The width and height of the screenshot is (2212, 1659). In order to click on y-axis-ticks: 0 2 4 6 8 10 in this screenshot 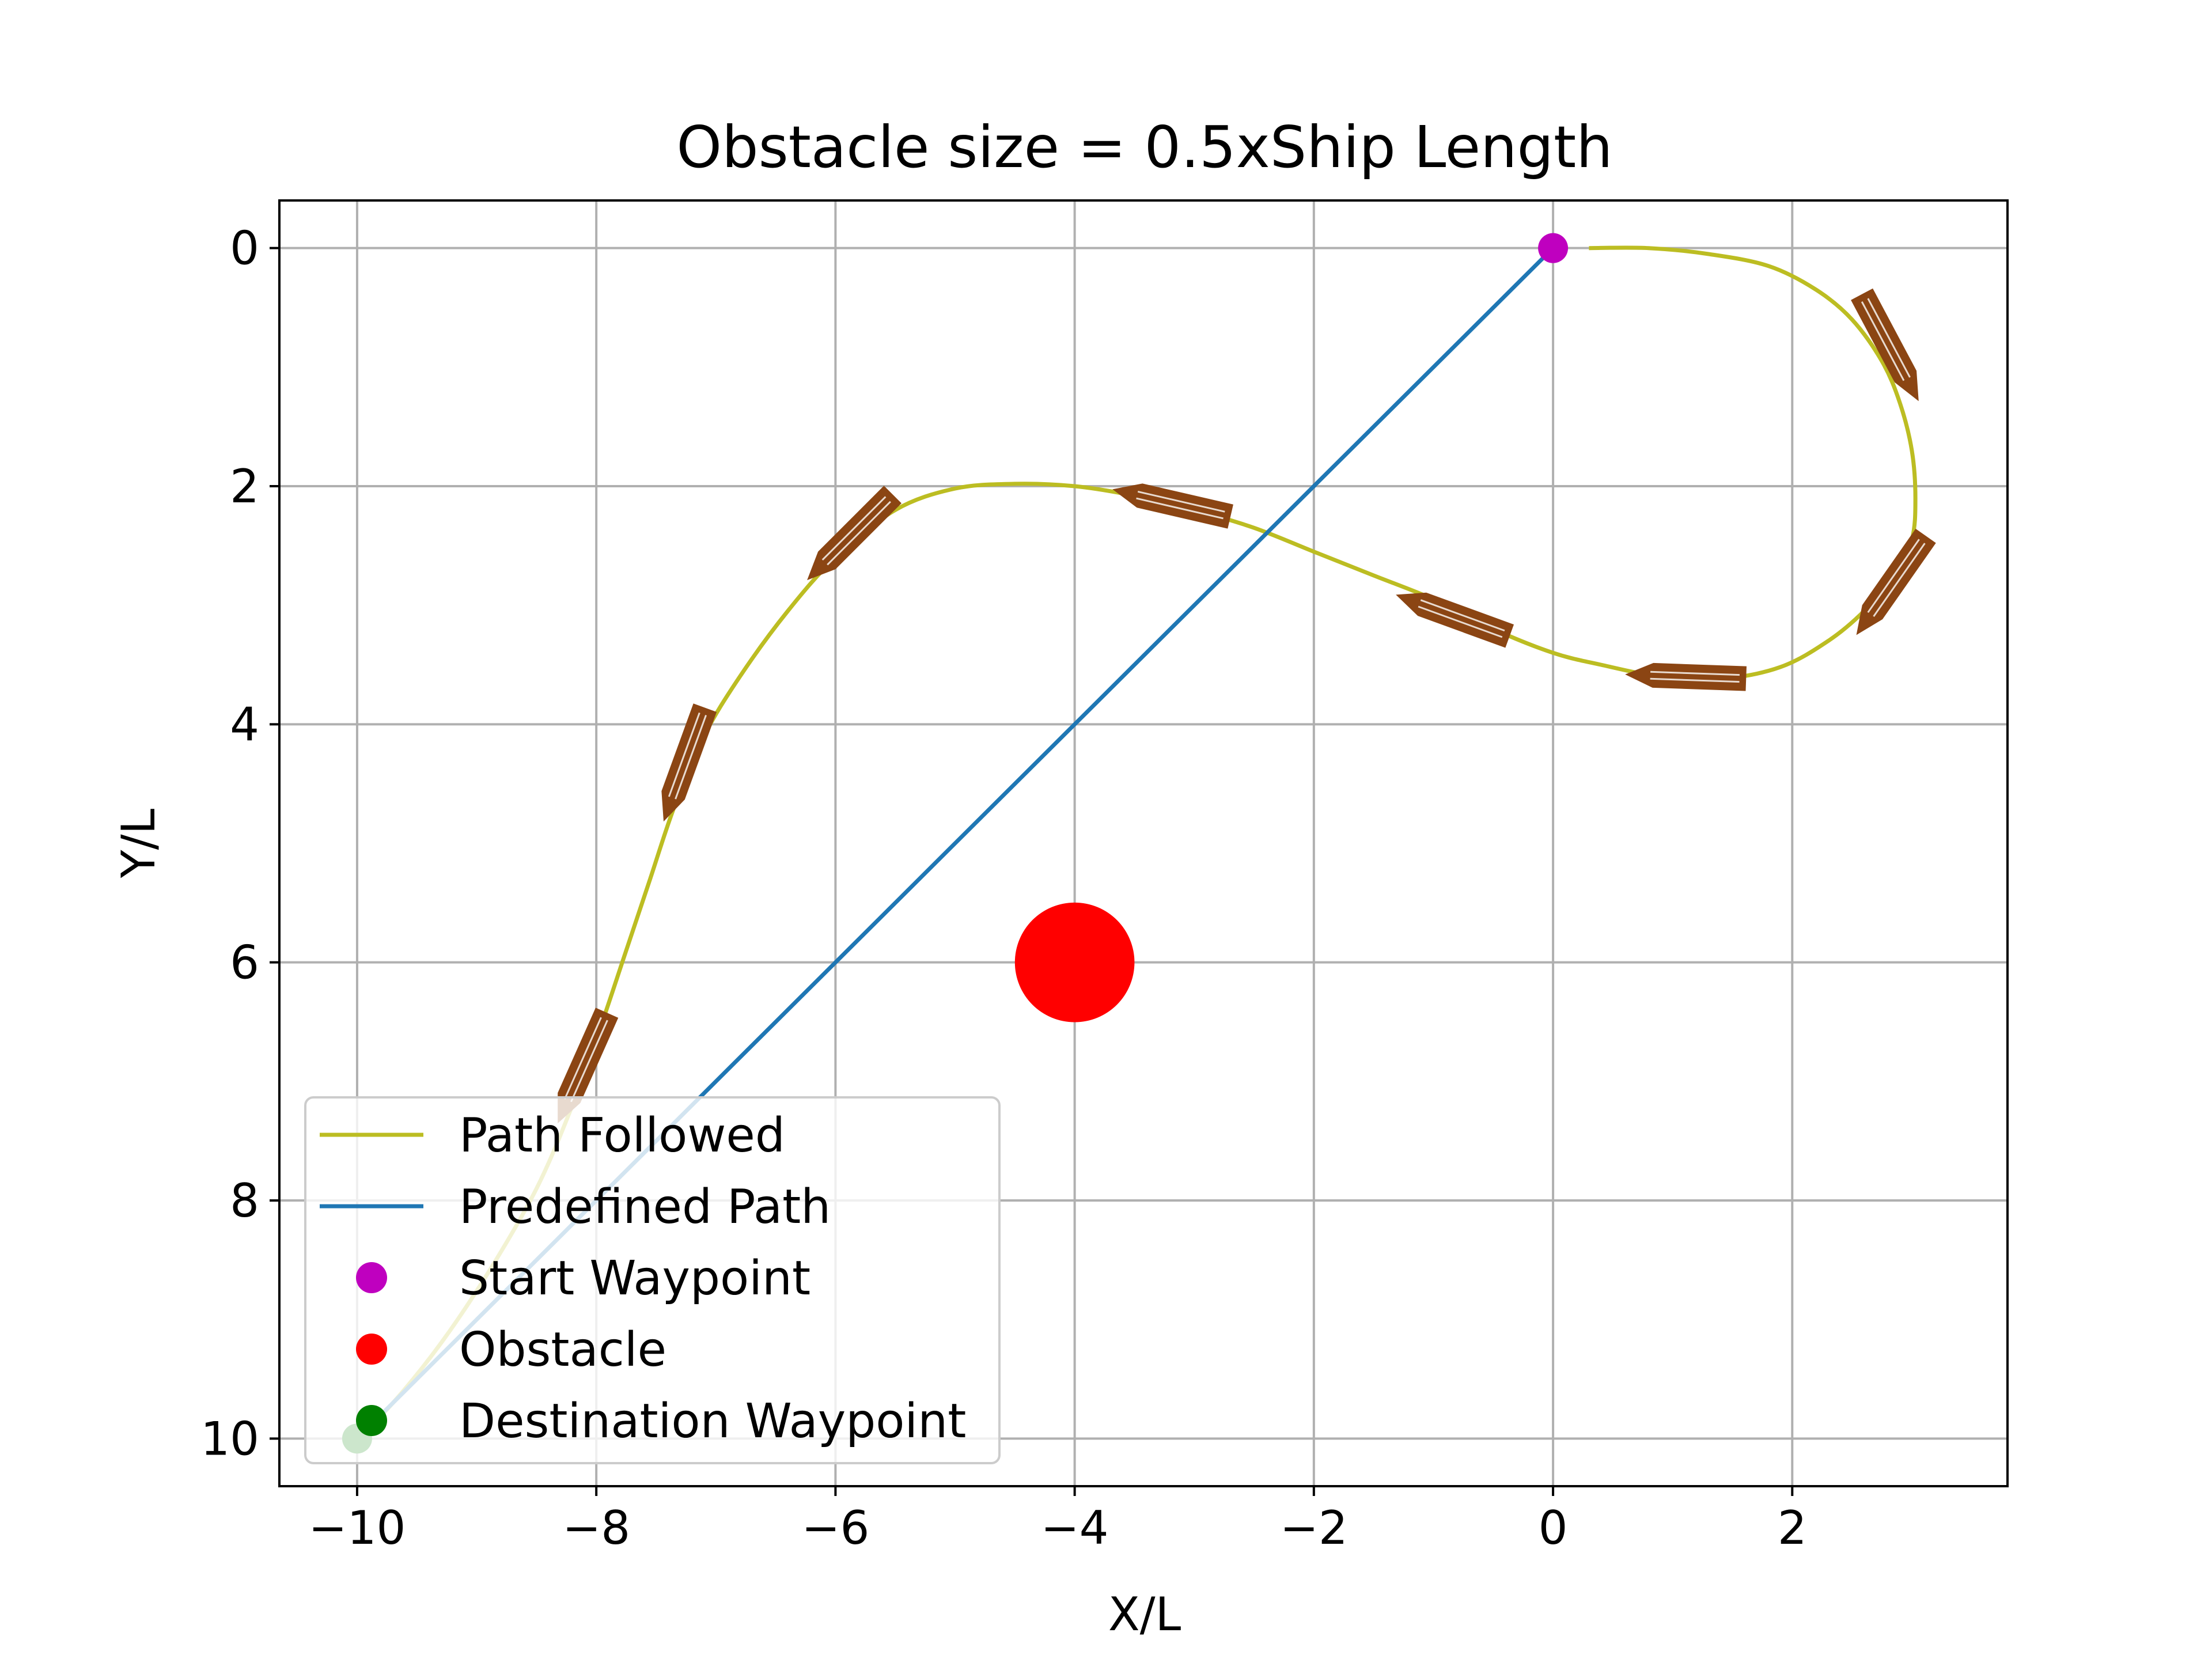, I will do `click(239, 843)`.